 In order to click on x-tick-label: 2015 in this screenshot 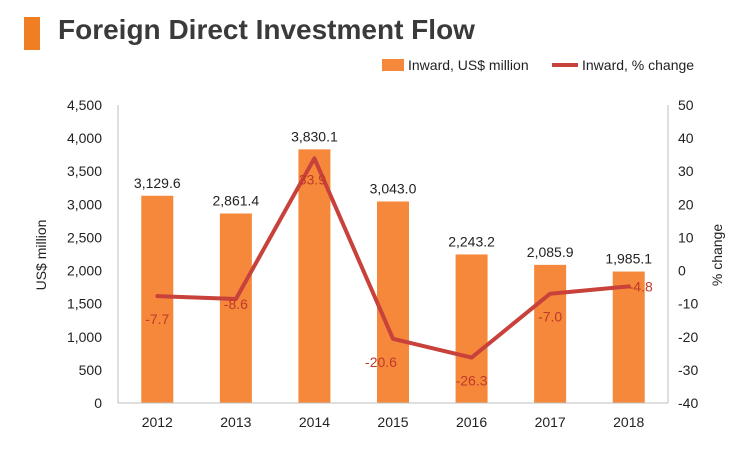, I will do `click(392, 422)`.